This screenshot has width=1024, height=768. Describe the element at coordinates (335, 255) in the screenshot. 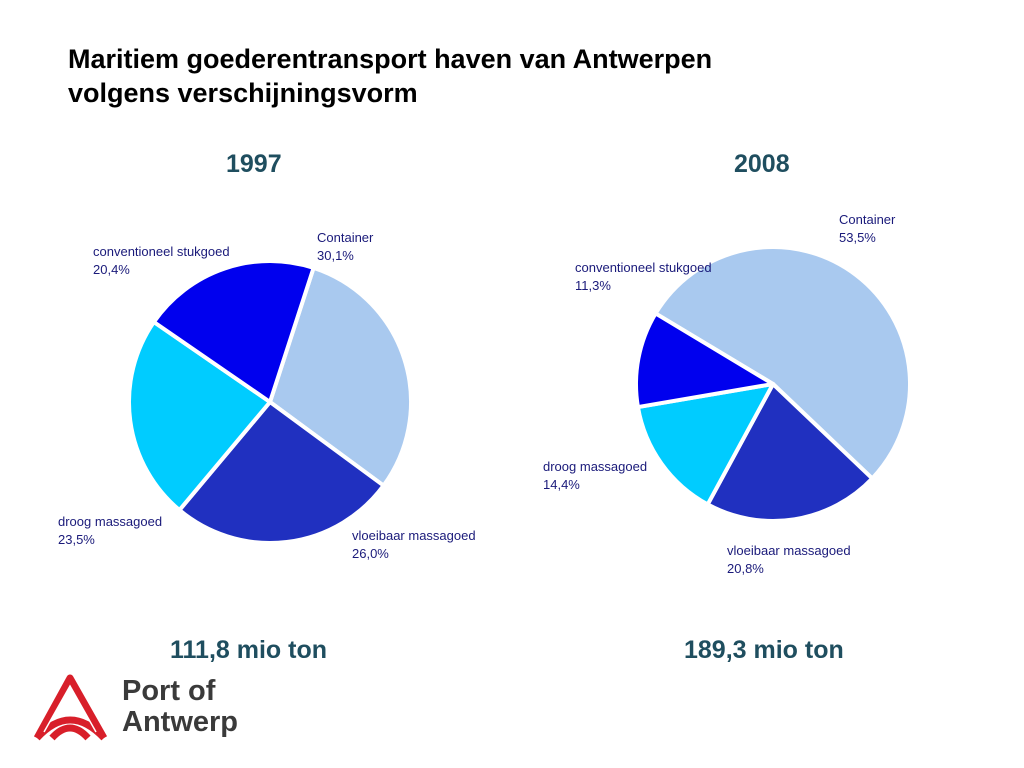

I see `slice-value: 30,1%` at that location.